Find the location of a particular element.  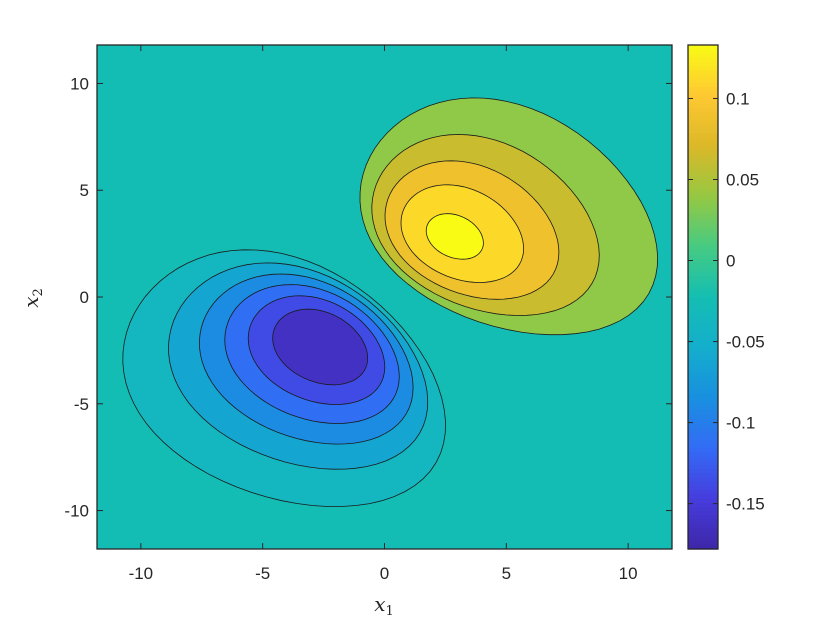

y-axis-label-main: x is located at coordinates (31, 302).